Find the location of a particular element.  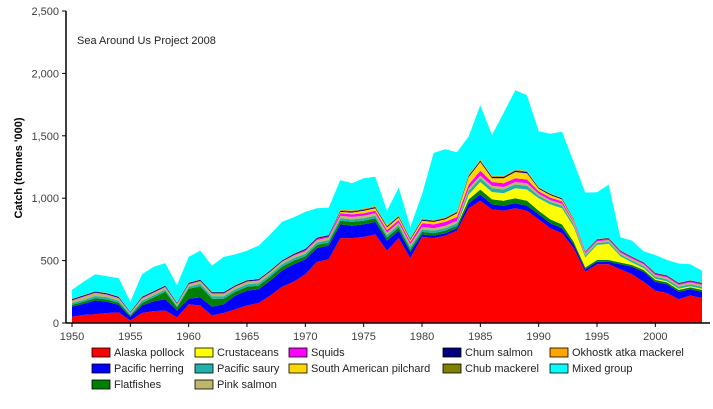

x-tick-label: 1960 is located at coordinates (188, 337).